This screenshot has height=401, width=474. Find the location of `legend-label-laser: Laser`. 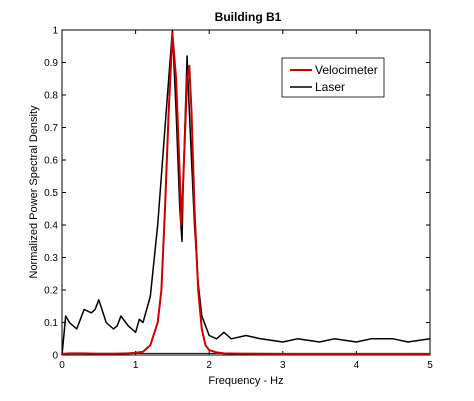

legend-label-laser: Laser is located at coordinates (330, 87).